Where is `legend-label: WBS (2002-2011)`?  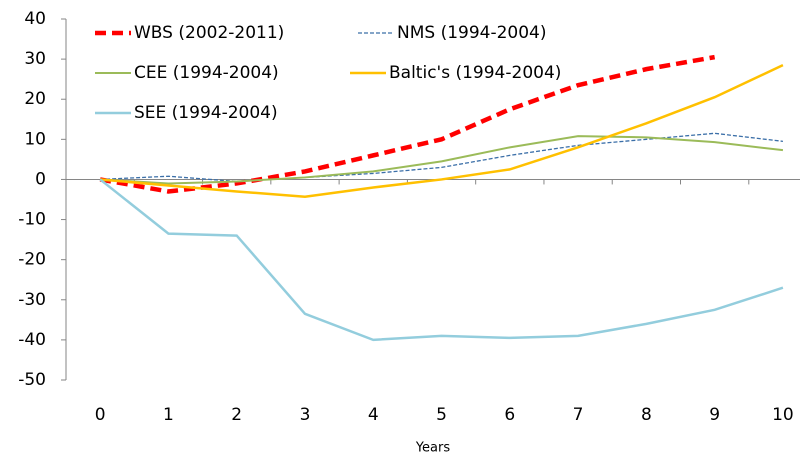
legend-label: WBS (2002-2011) is located at coordinates (209, 33).